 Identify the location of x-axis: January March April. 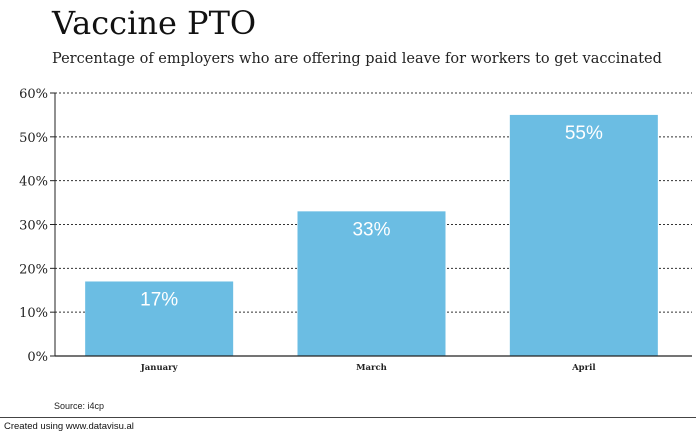
(373, 364).